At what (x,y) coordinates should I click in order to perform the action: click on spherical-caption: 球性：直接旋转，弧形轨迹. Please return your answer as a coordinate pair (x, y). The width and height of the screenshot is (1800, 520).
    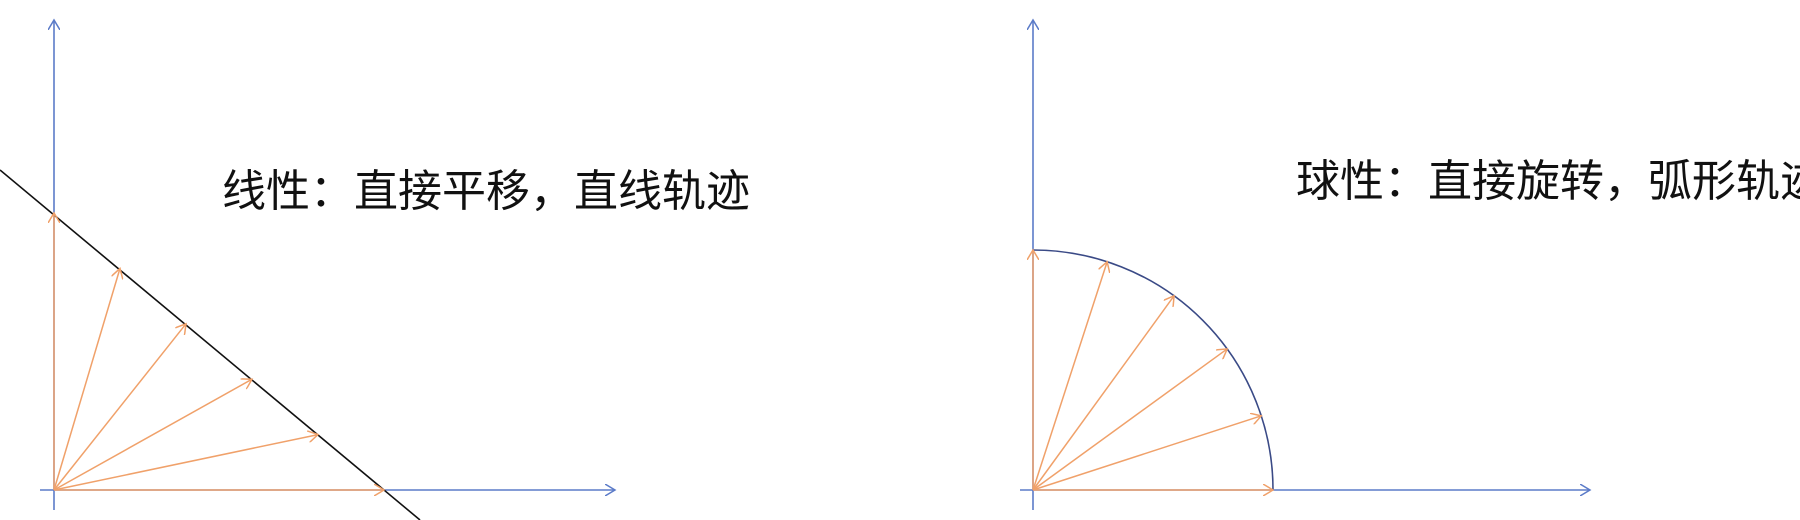
    Looking at the image, I should click on (1548, 181).